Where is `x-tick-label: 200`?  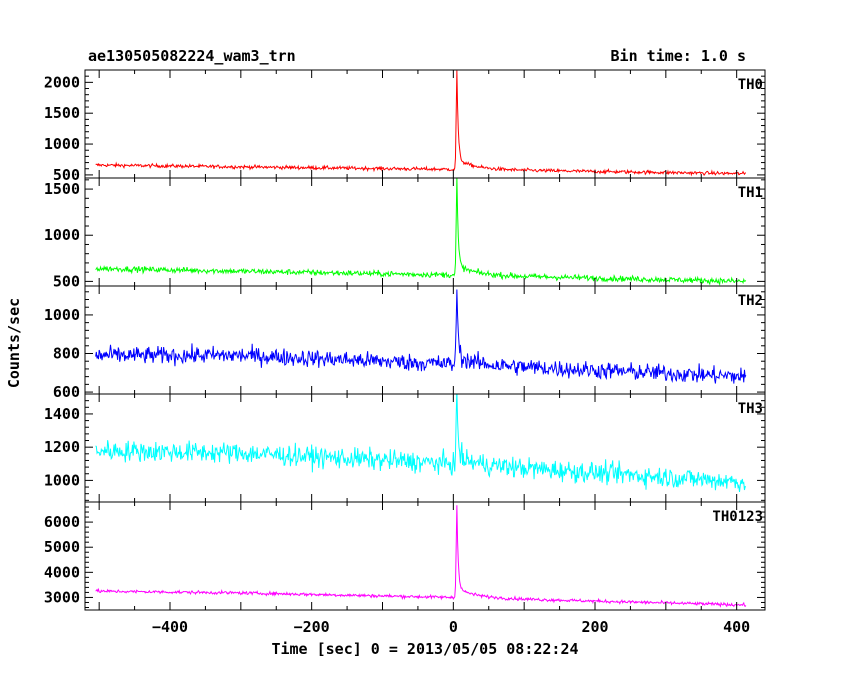
x-tick-label: 200 is located at coordinates (594, 627).